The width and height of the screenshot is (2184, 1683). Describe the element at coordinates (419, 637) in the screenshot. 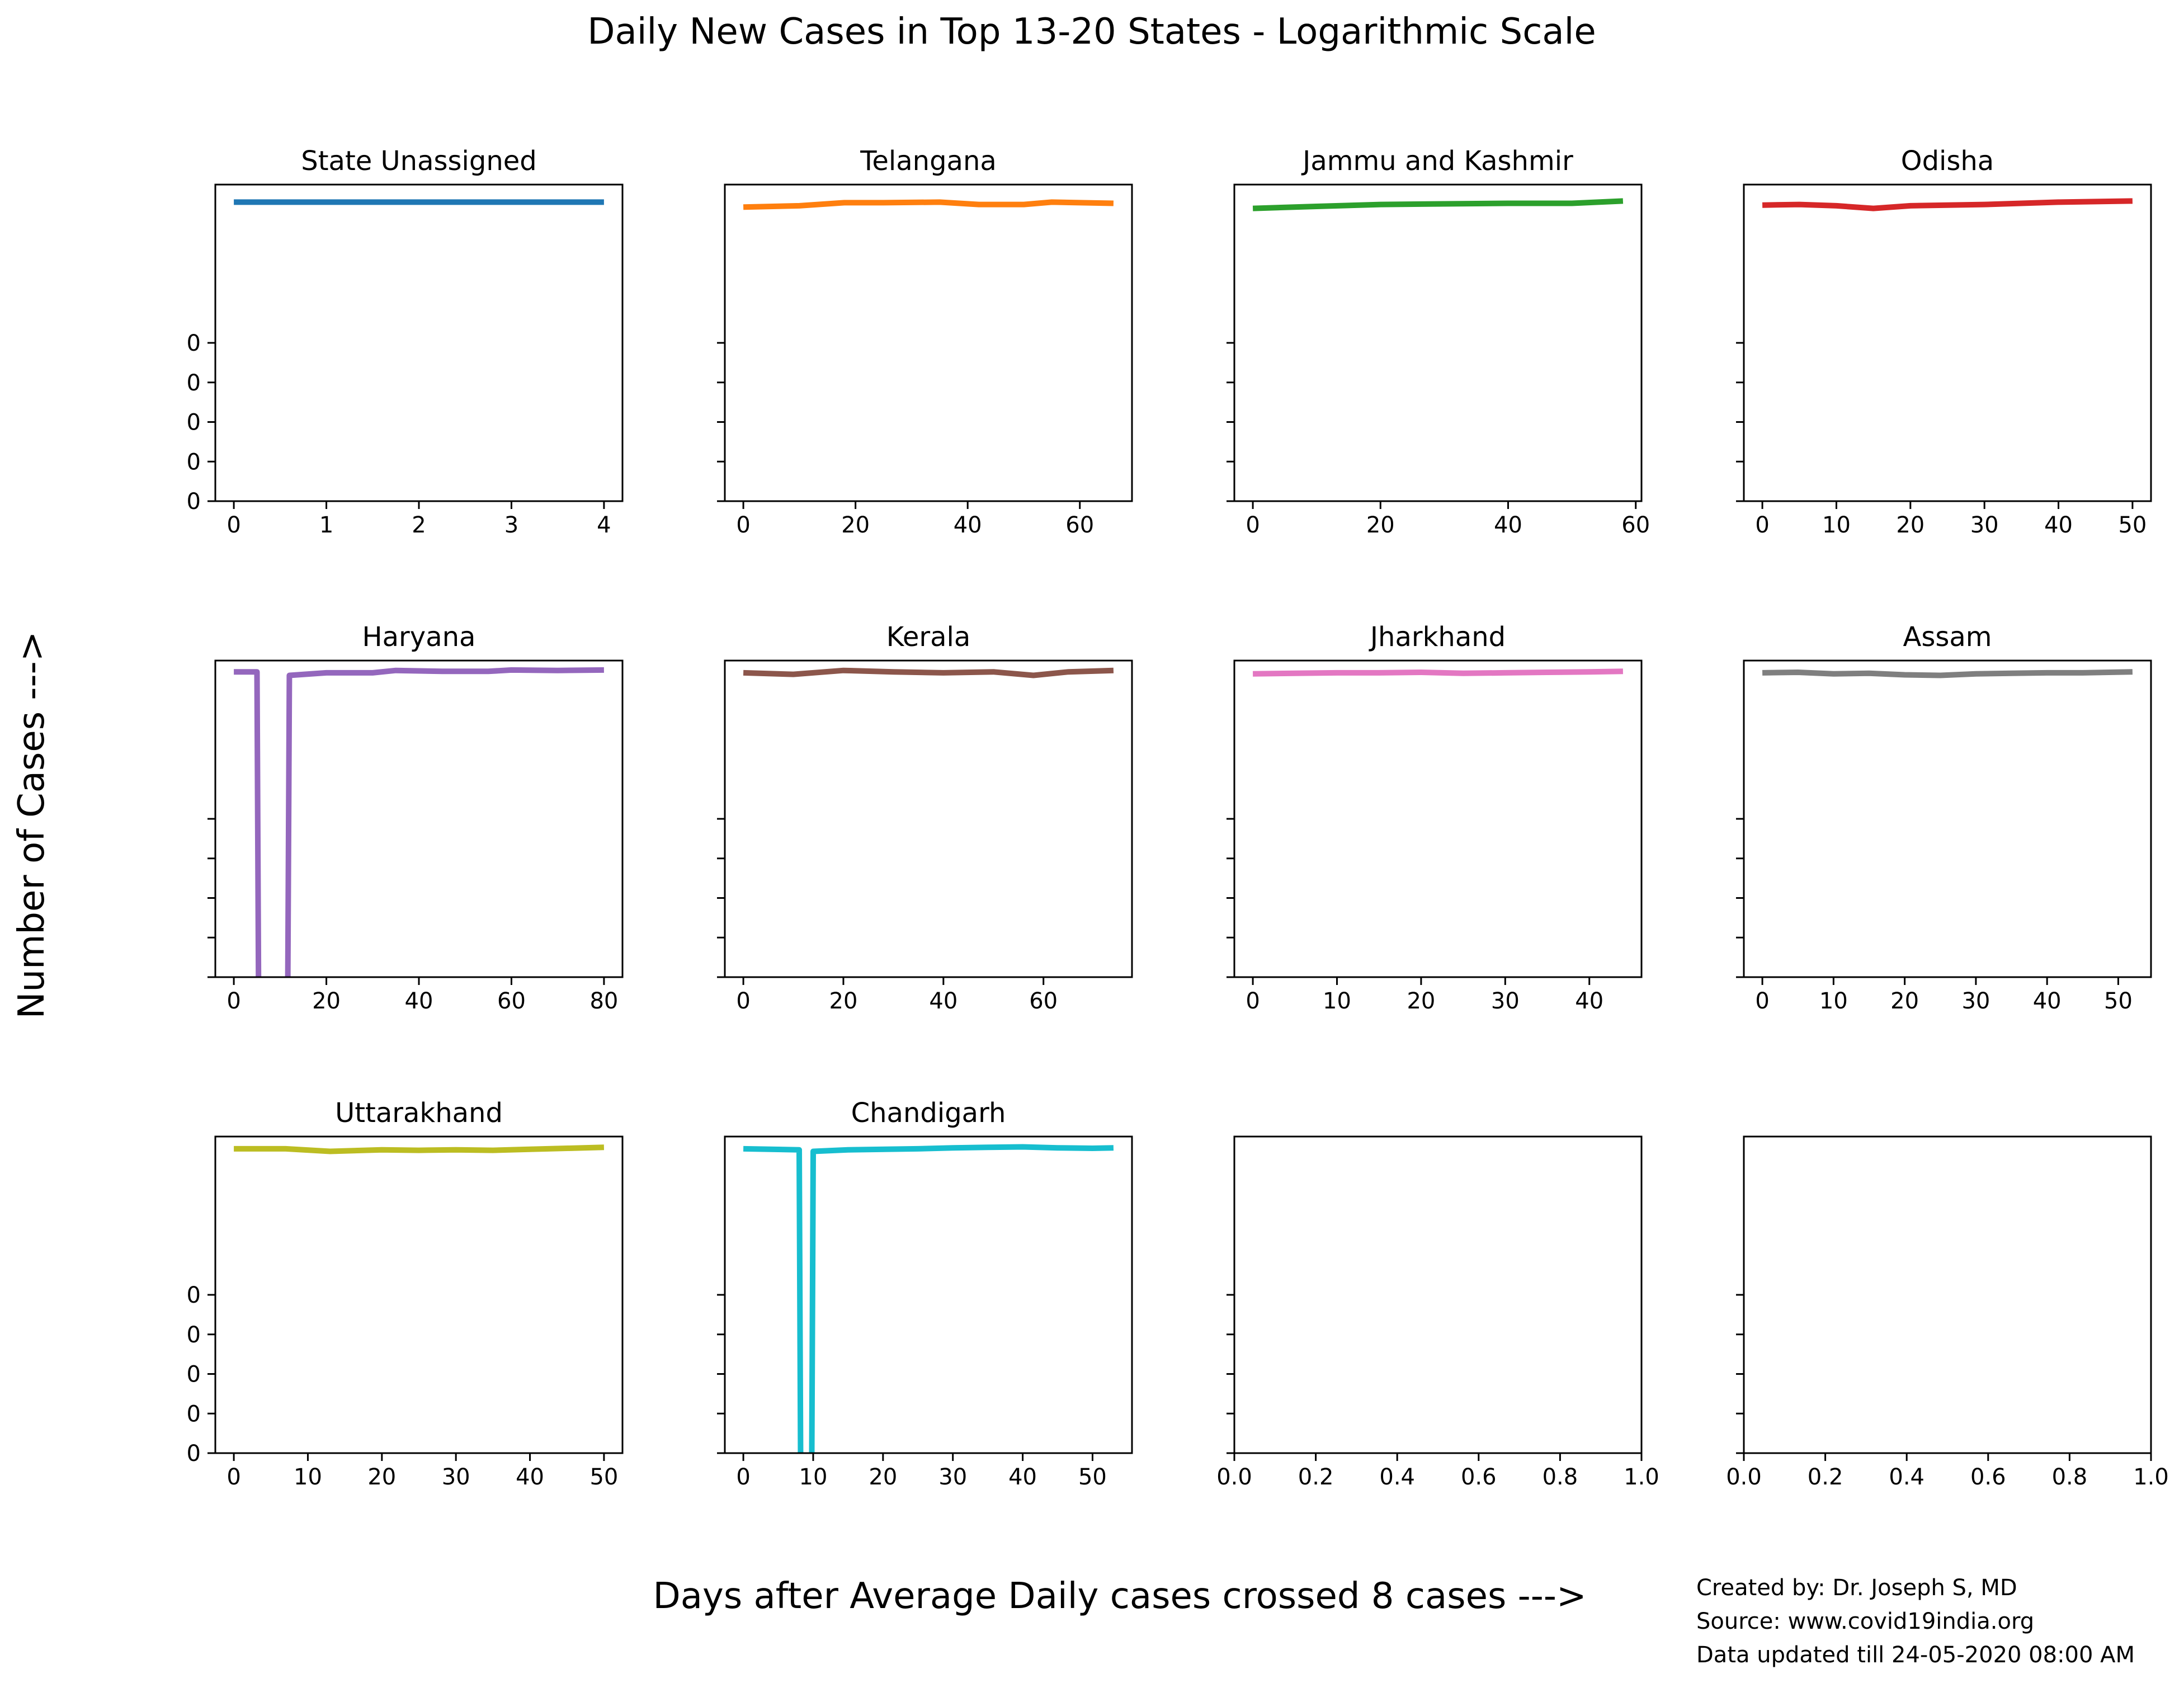

I see `subplot-title: Haryana` at that location.